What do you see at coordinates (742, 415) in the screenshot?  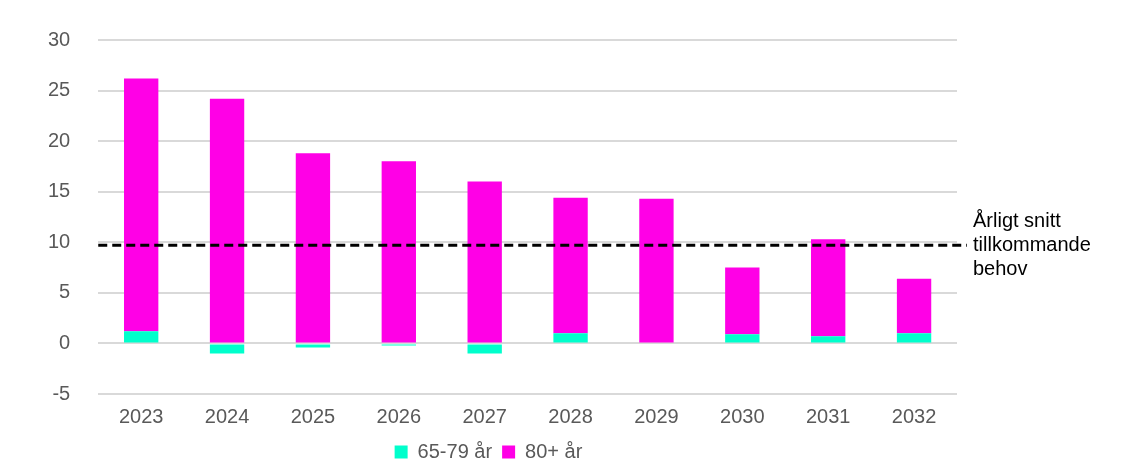 I see `x-tick-label: 2030` at bounding box center [742, 415].